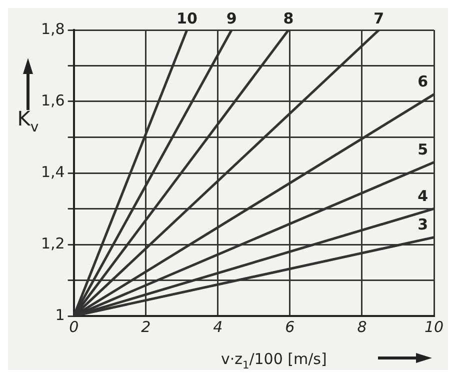 This screenshot has height=380, width=458. What do you see at coordinates (52, 100) in the screenshot?
I see `y-tick-label: 1,6` at bounding box center [52, 100].